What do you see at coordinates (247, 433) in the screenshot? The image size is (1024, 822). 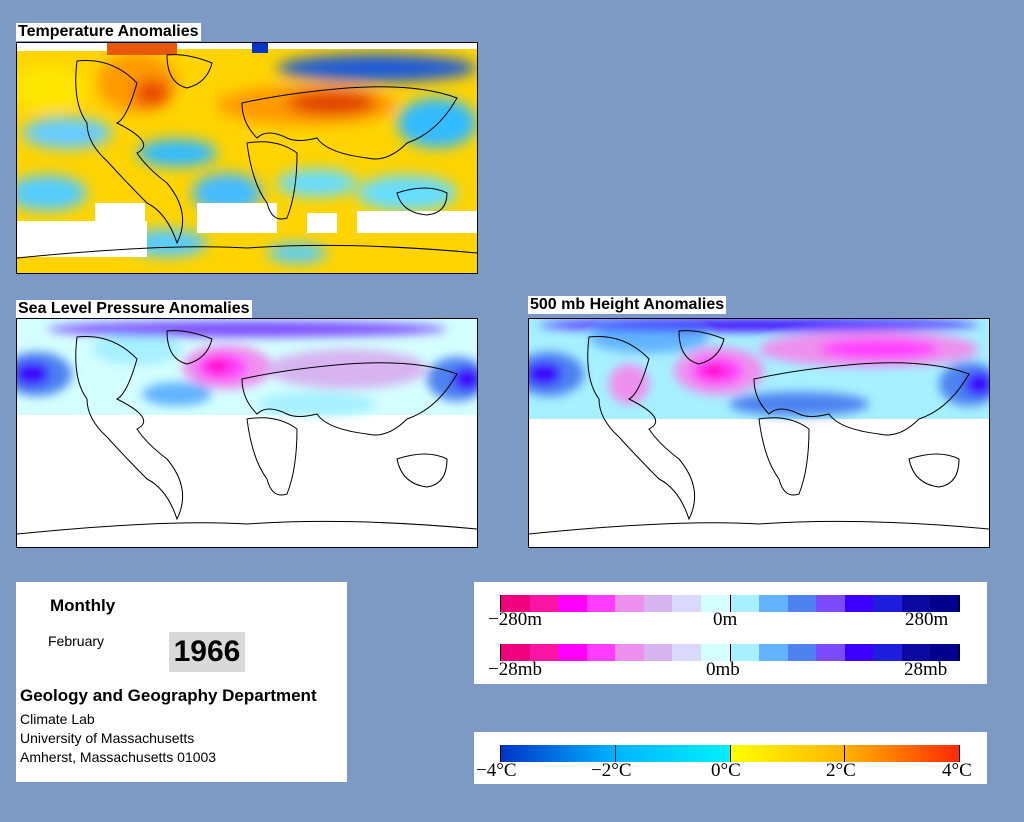 I see `sea-level-pressure-map` at bounding box center [247, 433].